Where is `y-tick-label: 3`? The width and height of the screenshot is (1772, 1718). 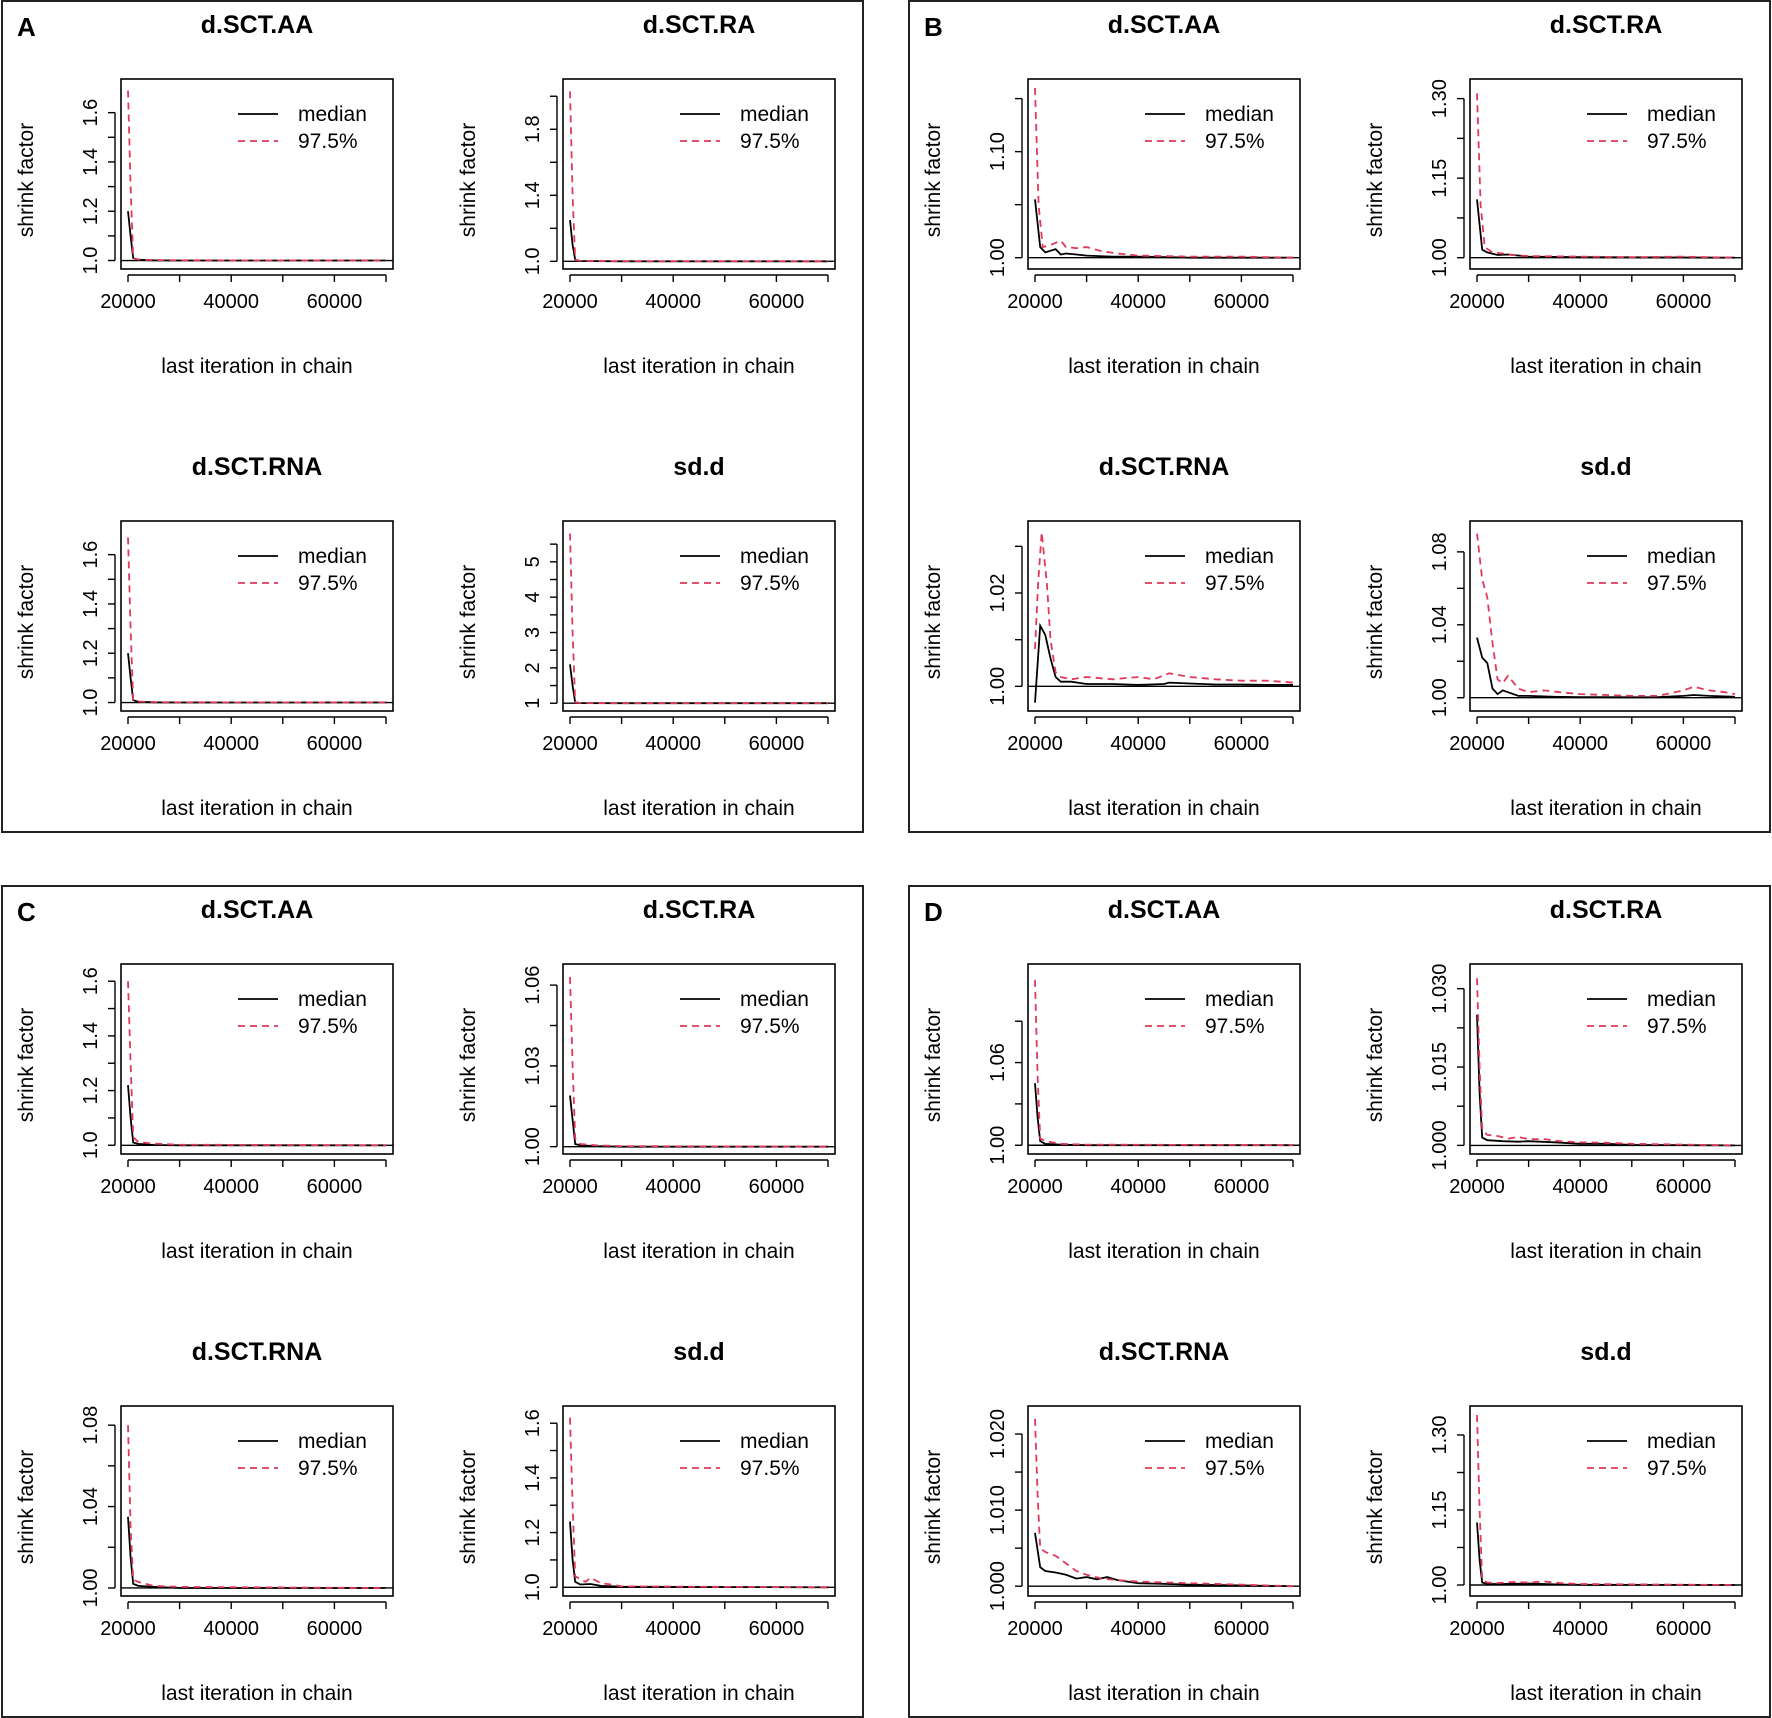 y-tick-label: 3 is located at coordinates (533, 632).